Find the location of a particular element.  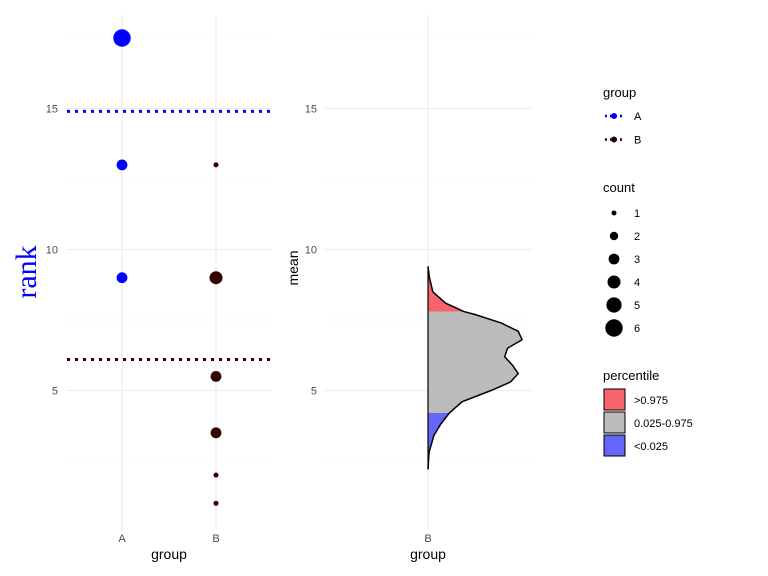

left-y-tick-label: 5 is located at coordinates (55, 392).